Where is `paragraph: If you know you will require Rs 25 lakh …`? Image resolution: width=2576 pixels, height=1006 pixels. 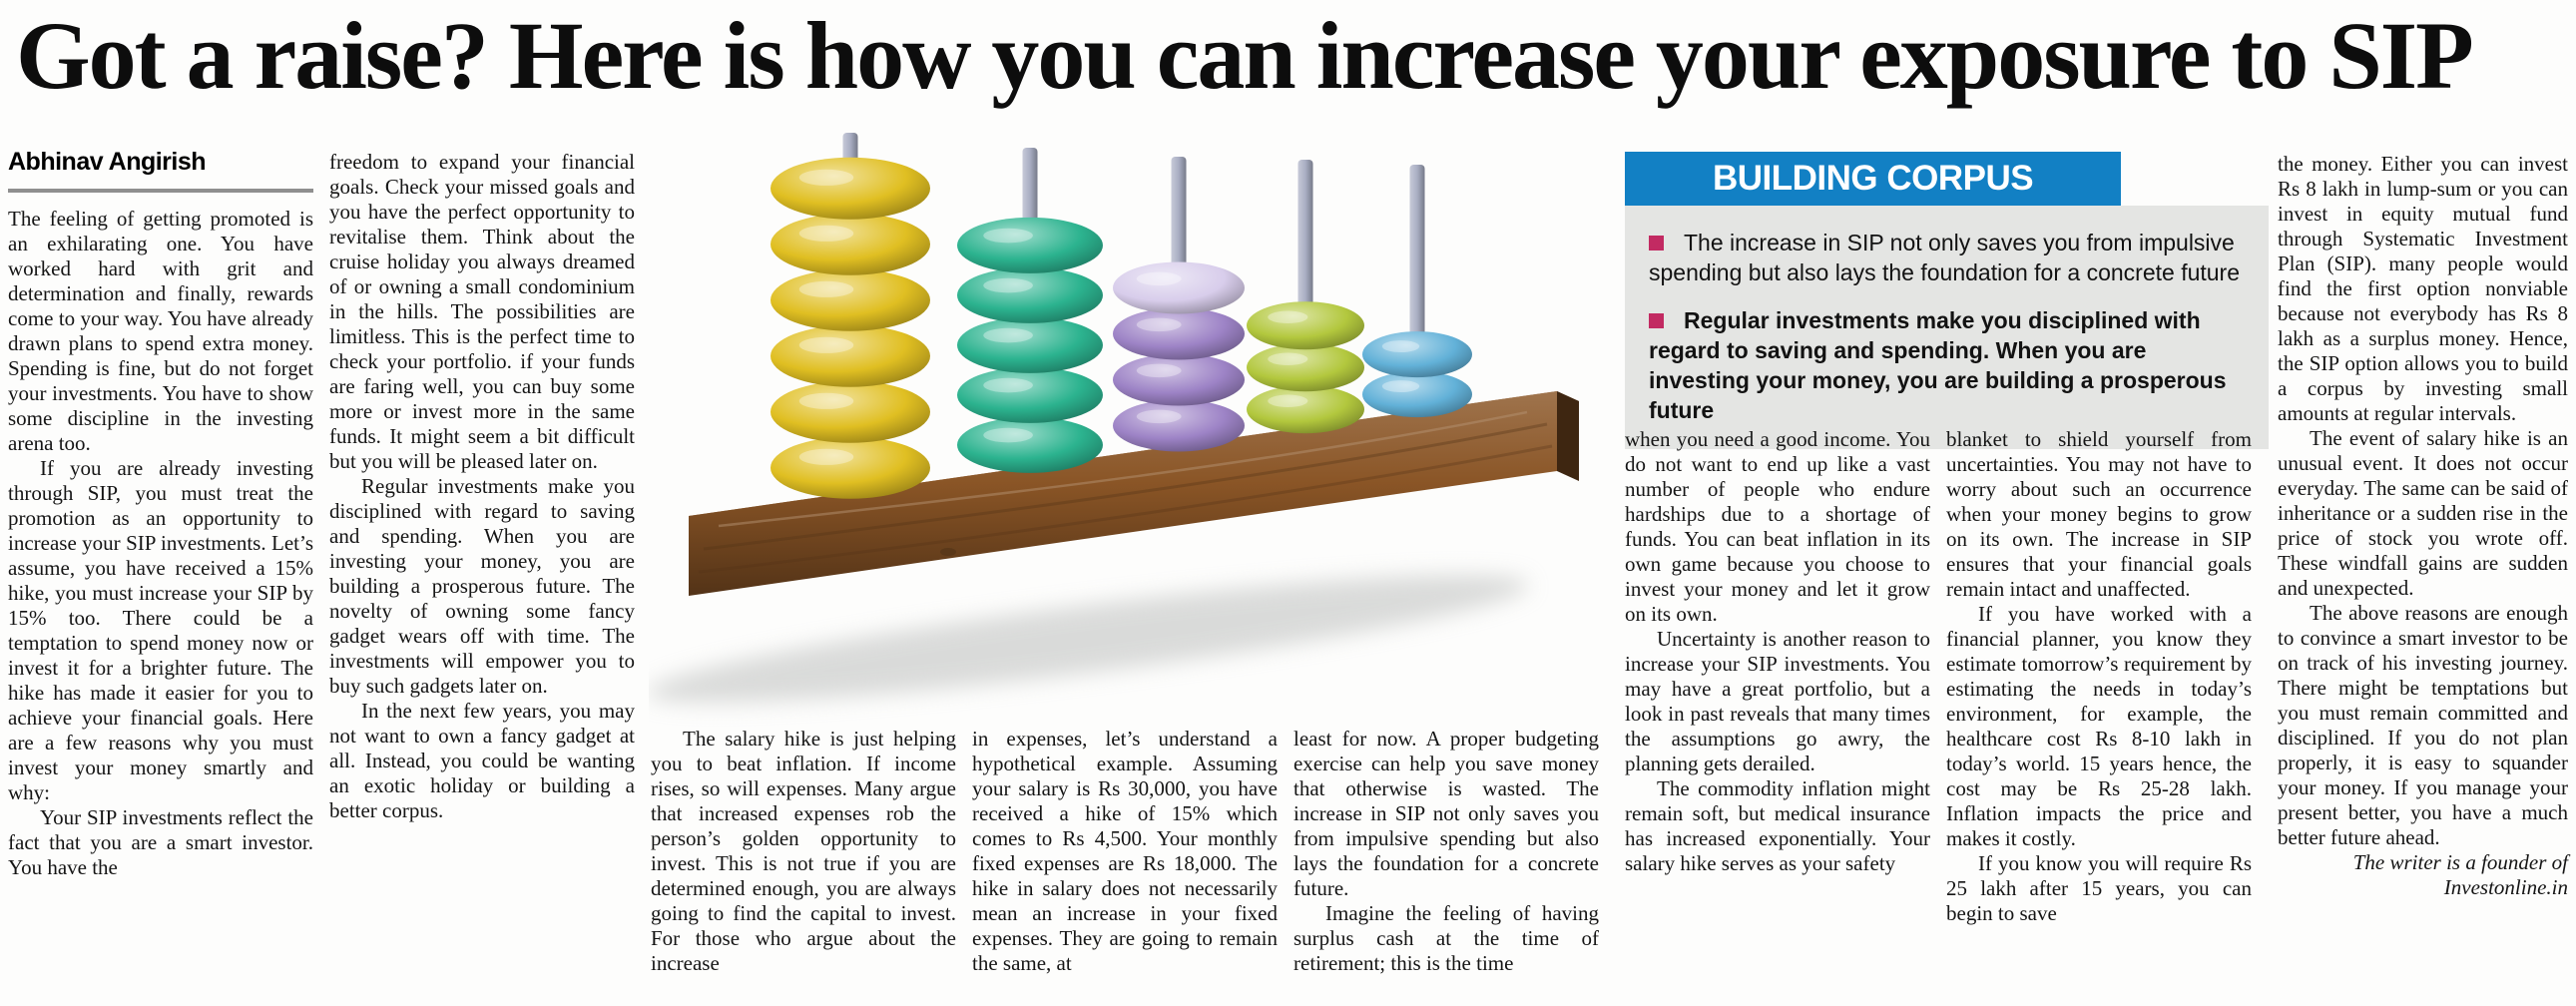 paragraph: If you know you will require Rs 25 lakh … is located at coordinates (2099, 888).